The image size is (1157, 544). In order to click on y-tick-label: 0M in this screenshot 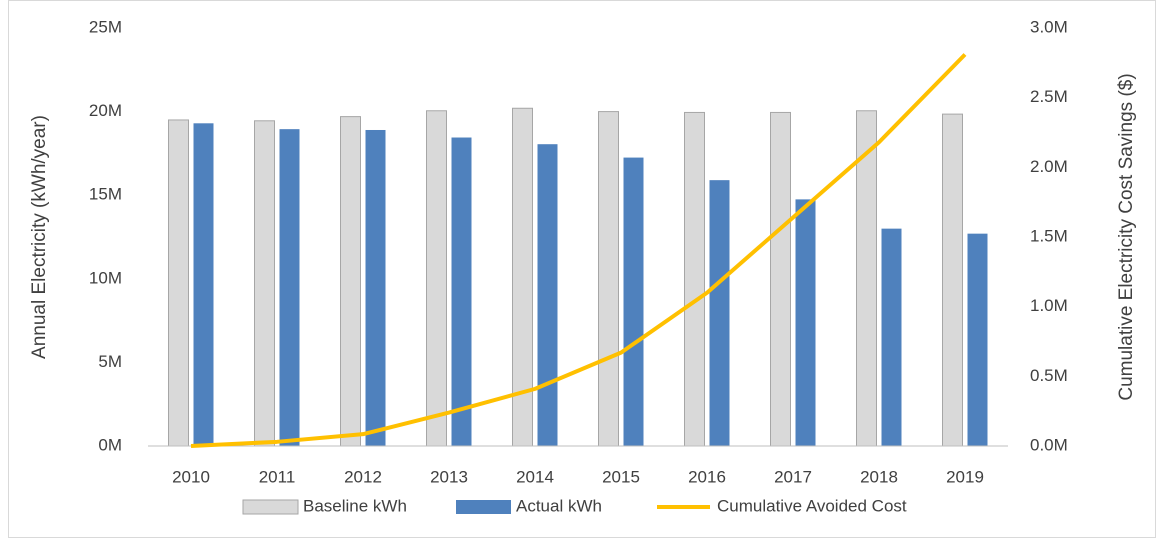, I will do `click(110, 444)`.